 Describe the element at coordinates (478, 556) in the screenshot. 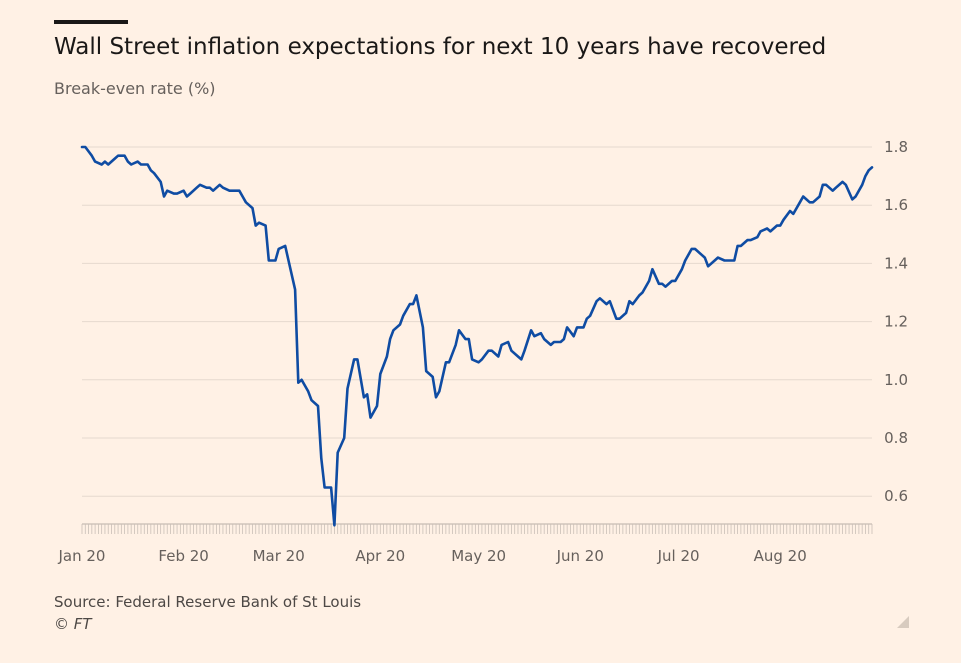

I see `x-tick-label: May 20` at that location.